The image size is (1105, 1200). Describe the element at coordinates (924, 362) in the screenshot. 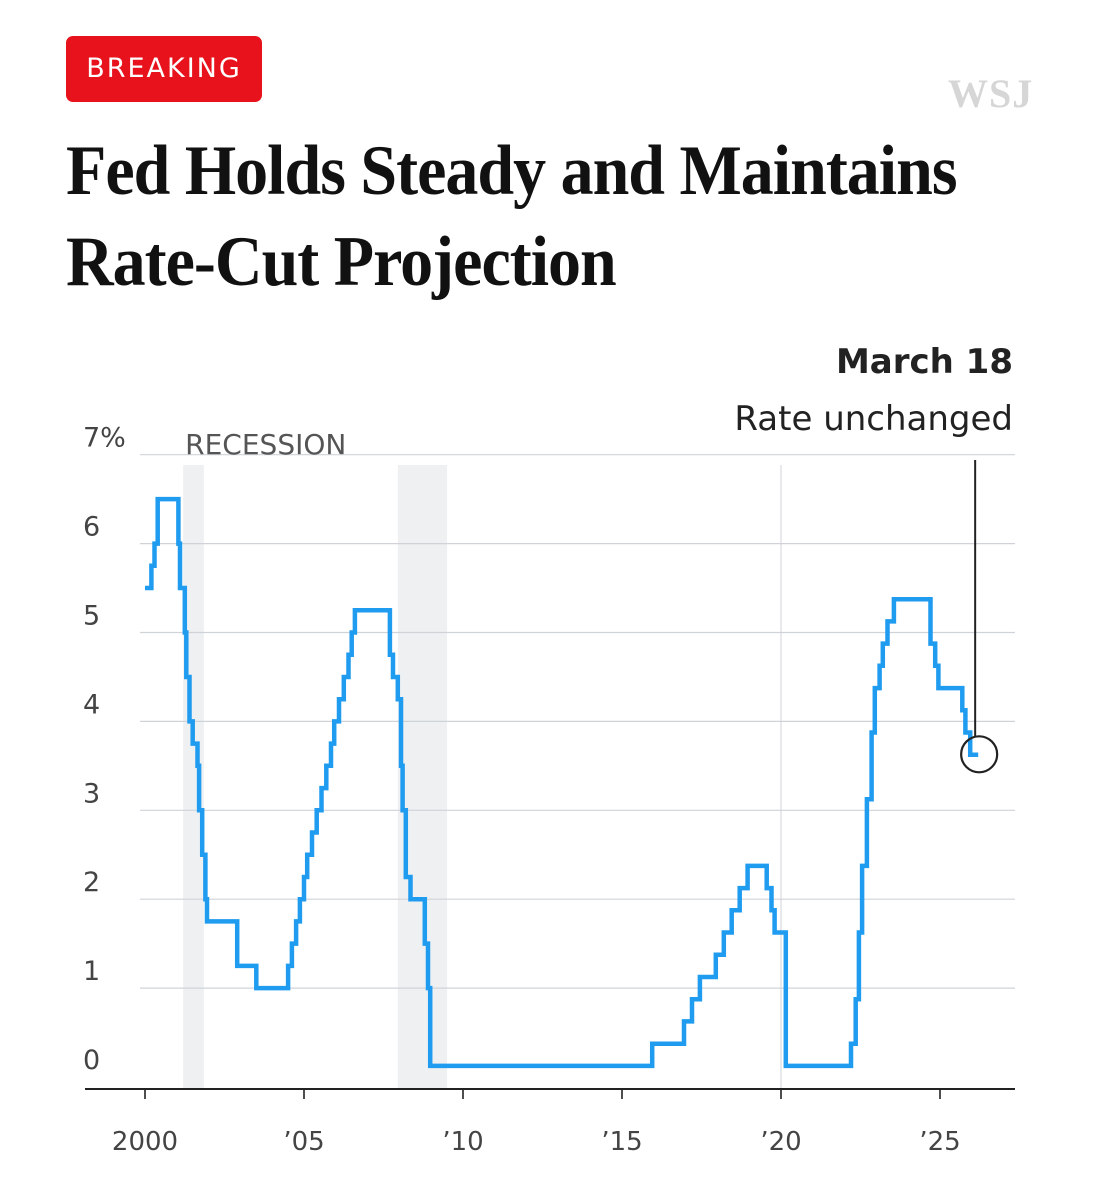

I see `annotation-title: March 18` at that location.